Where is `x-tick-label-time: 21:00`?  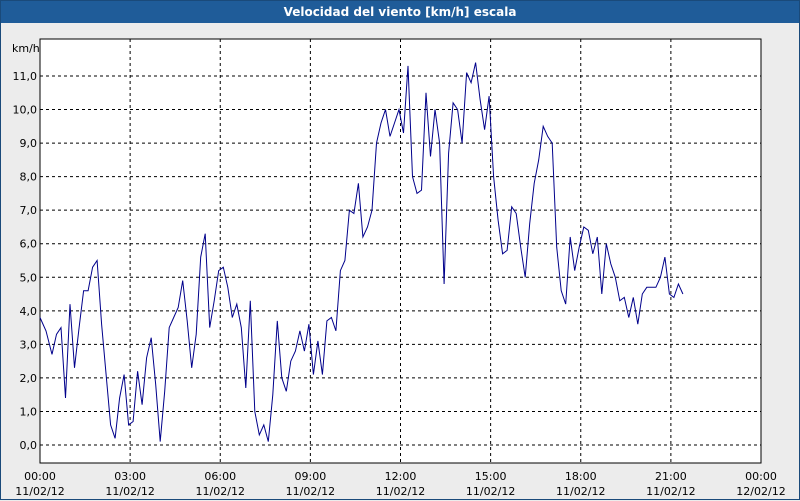 x-tick-label-time: 21:00 is located at coordinates (671, 476).